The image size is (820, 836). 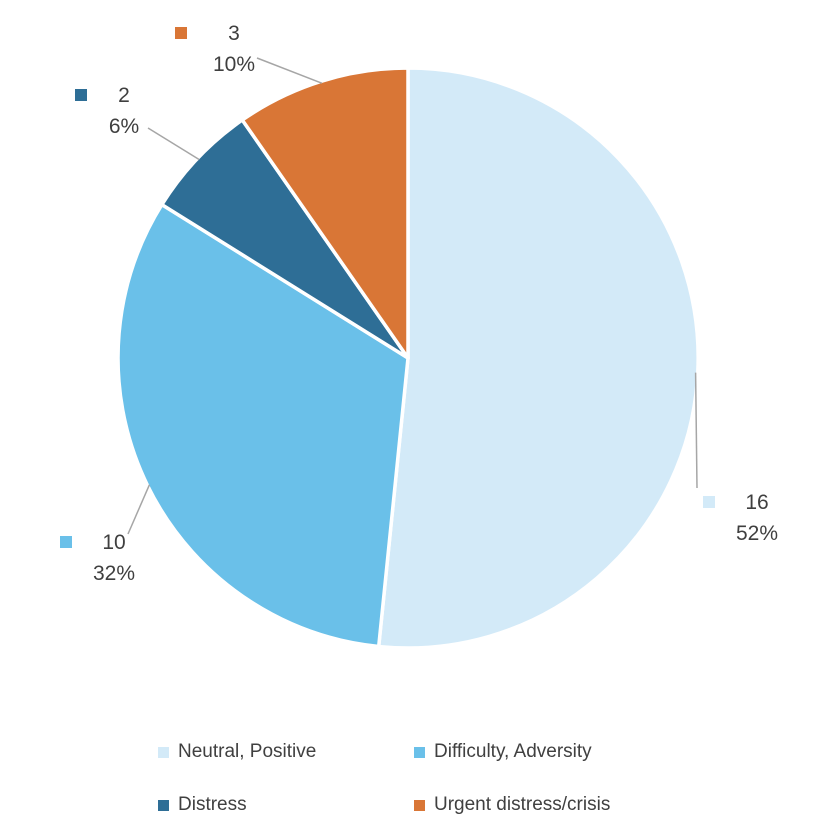 What do you see at coordinates (212, 804) in the screenshot?
I see `legend-label: Distress` at bounding box center [212, 804].